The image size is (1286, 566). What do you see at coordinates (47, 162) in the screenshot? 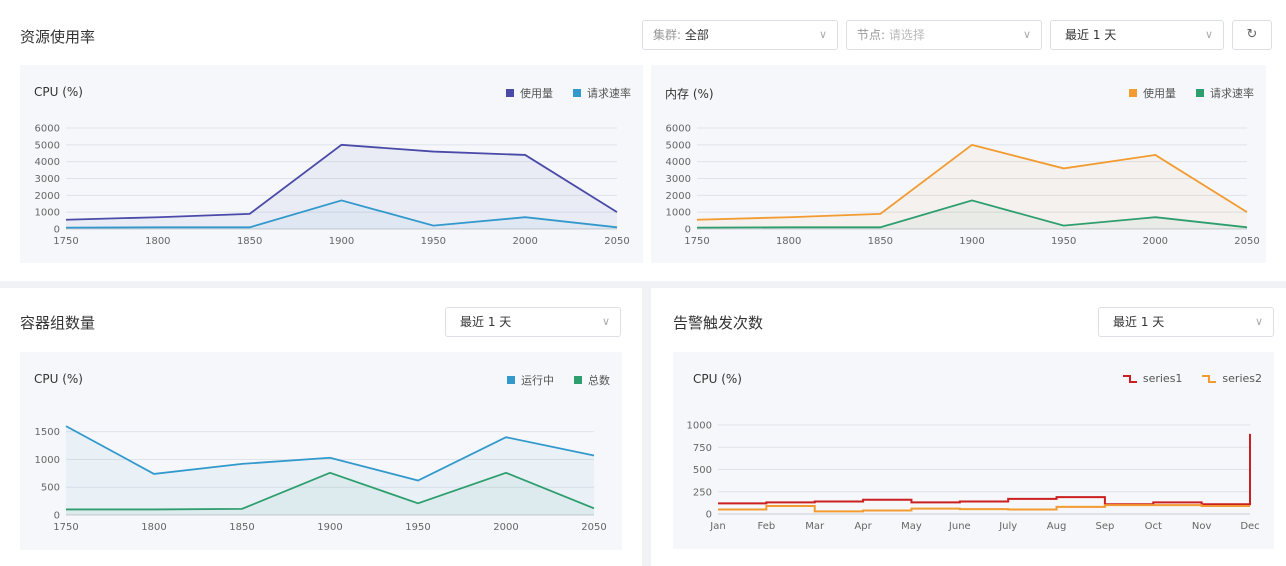
I see `y-tick-label: 4000` at bounding box center [47, 162].